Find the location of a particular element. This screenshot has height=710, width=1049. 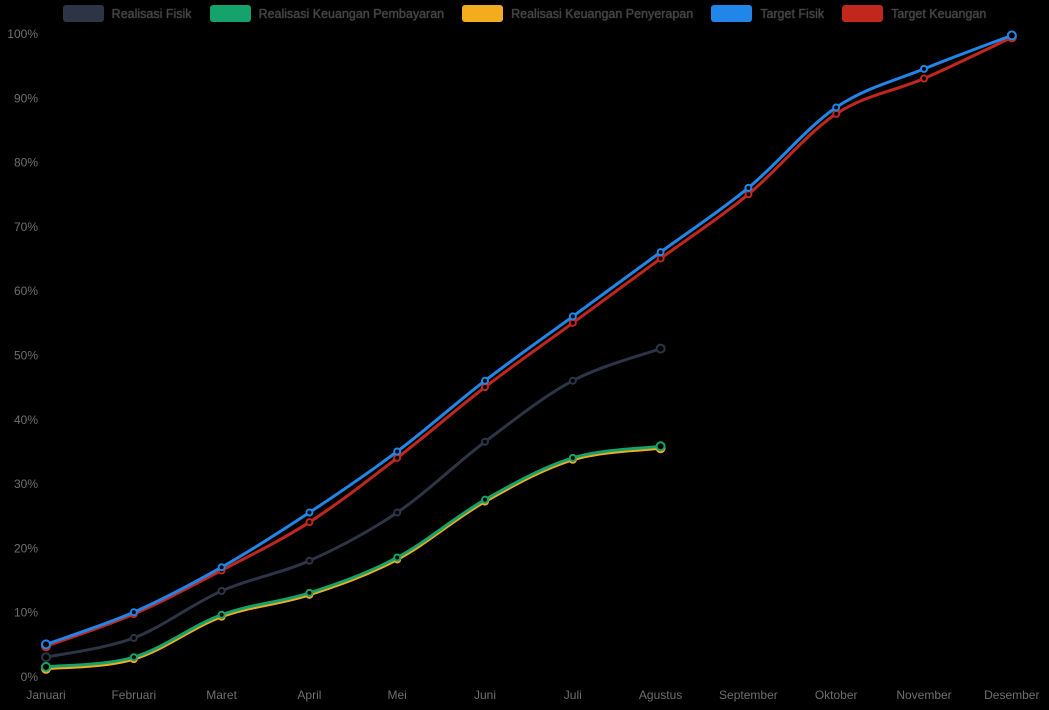

y-axis-label-80: 80% is located at coordinates (26, 163).